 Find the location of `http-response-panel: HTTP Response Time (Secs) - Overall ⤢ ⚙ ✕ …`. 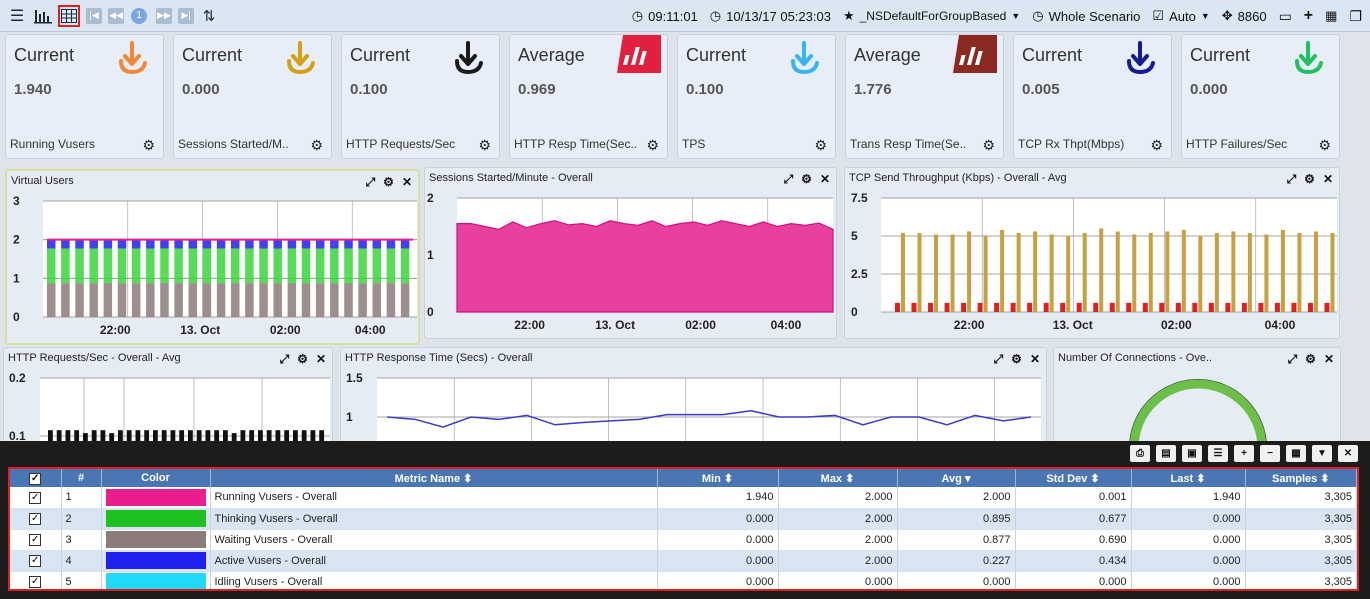

http-response-panel: HTTP Response Time (Secs) - Overall ⤢ ⚙ ✕ … is located at coordinates (693, 397).